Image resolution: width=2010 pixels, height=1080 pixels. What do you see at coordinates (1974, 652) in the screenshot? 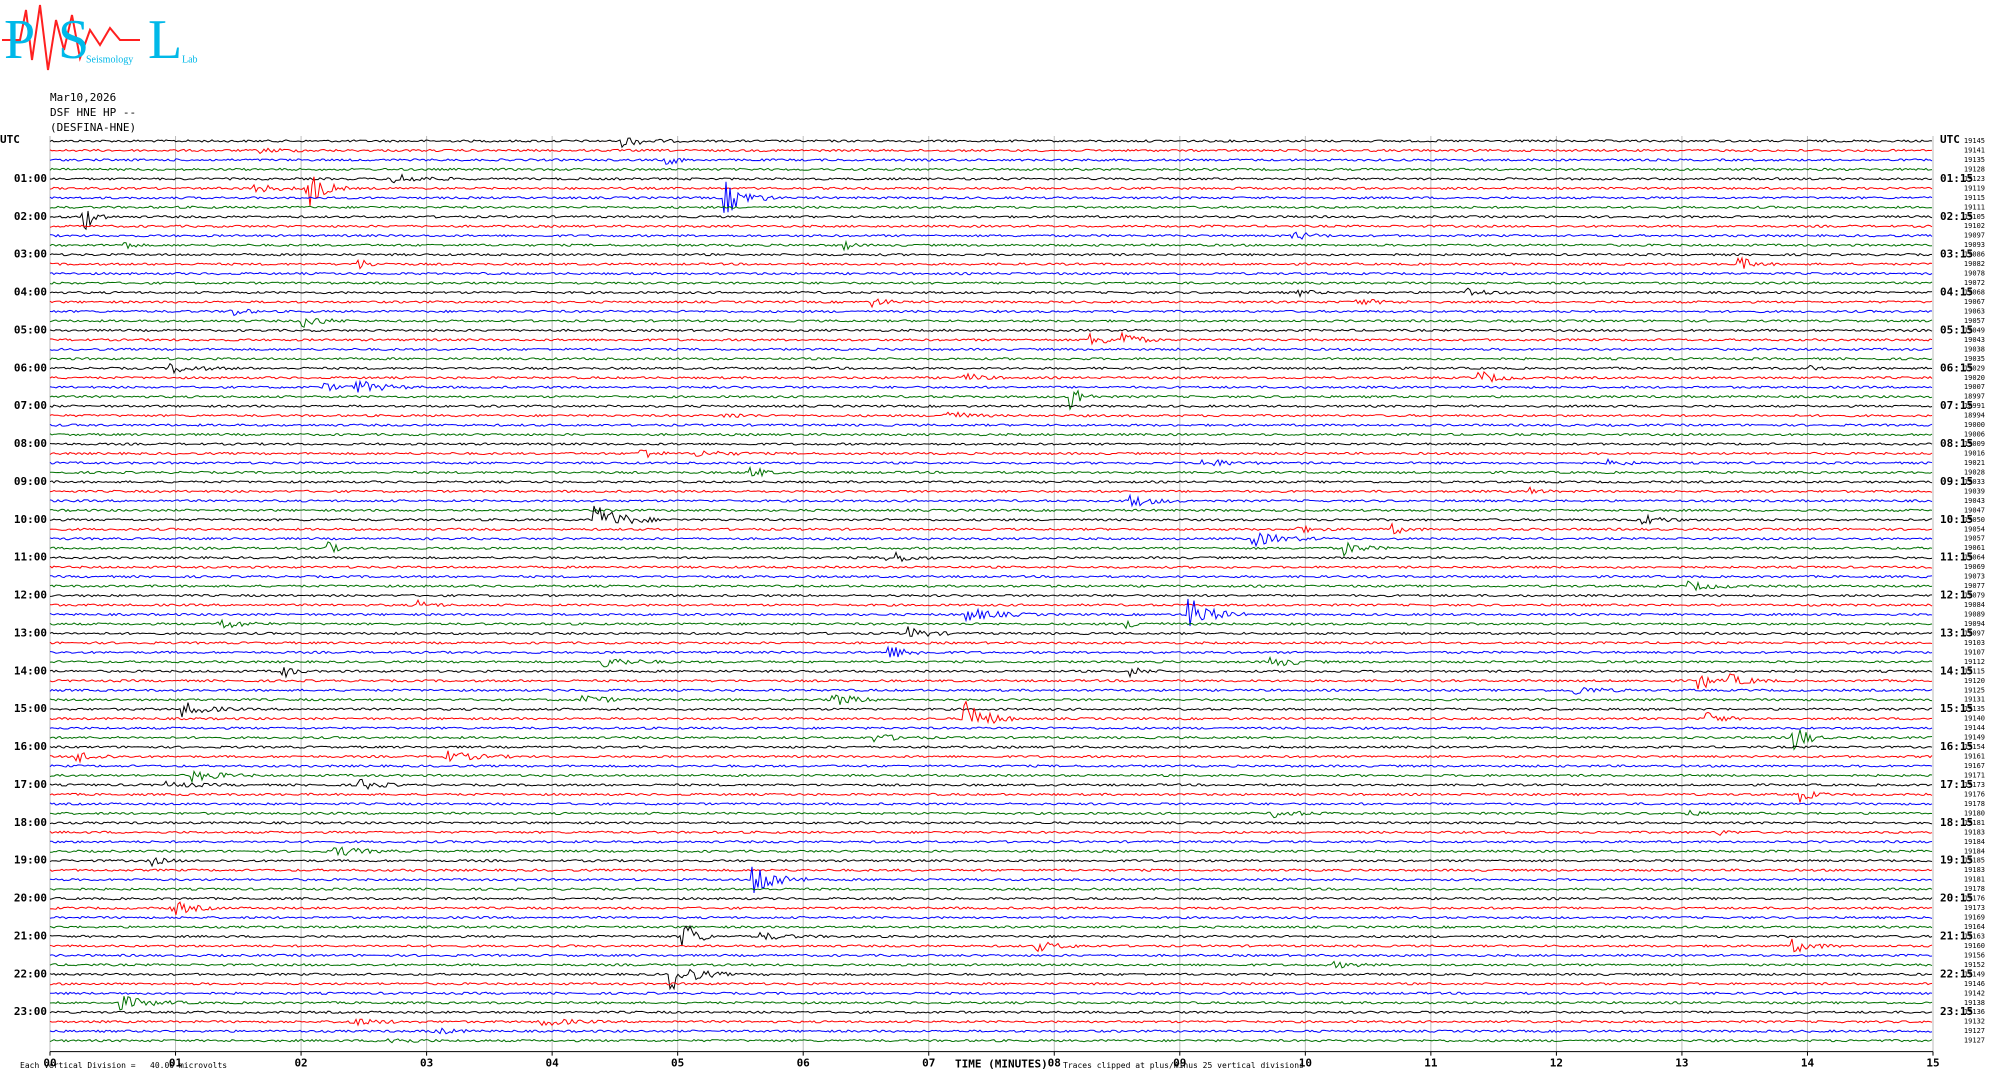
I see `offset-label: 19107` at bounding box center [1974, 652].